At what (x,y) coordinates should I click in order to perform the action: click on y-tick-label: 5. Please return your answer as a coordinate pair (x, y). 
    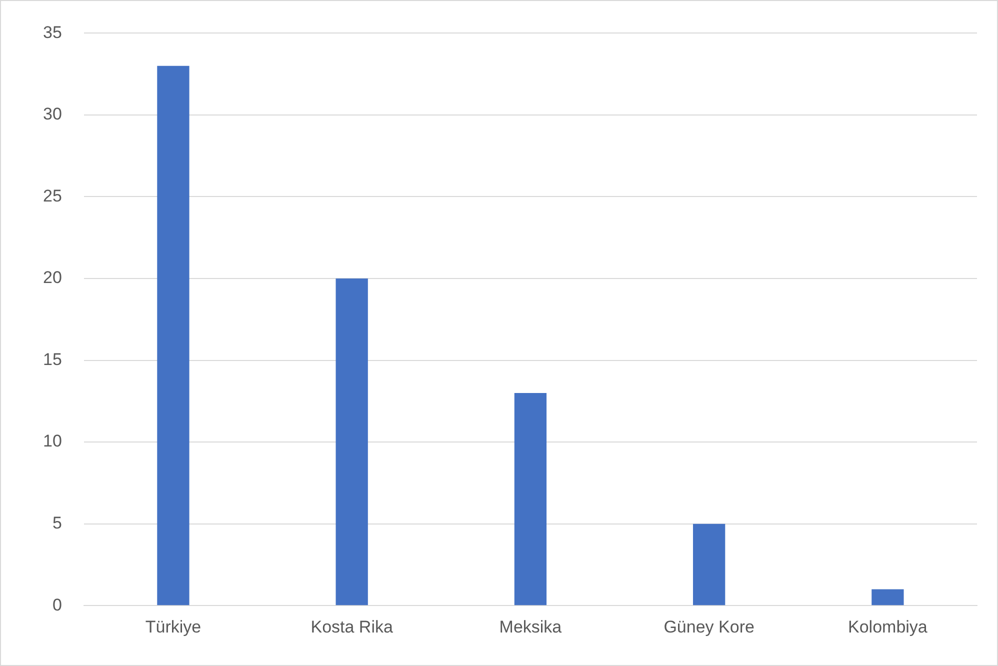
    Looking at the image, I should click on (57, 523).